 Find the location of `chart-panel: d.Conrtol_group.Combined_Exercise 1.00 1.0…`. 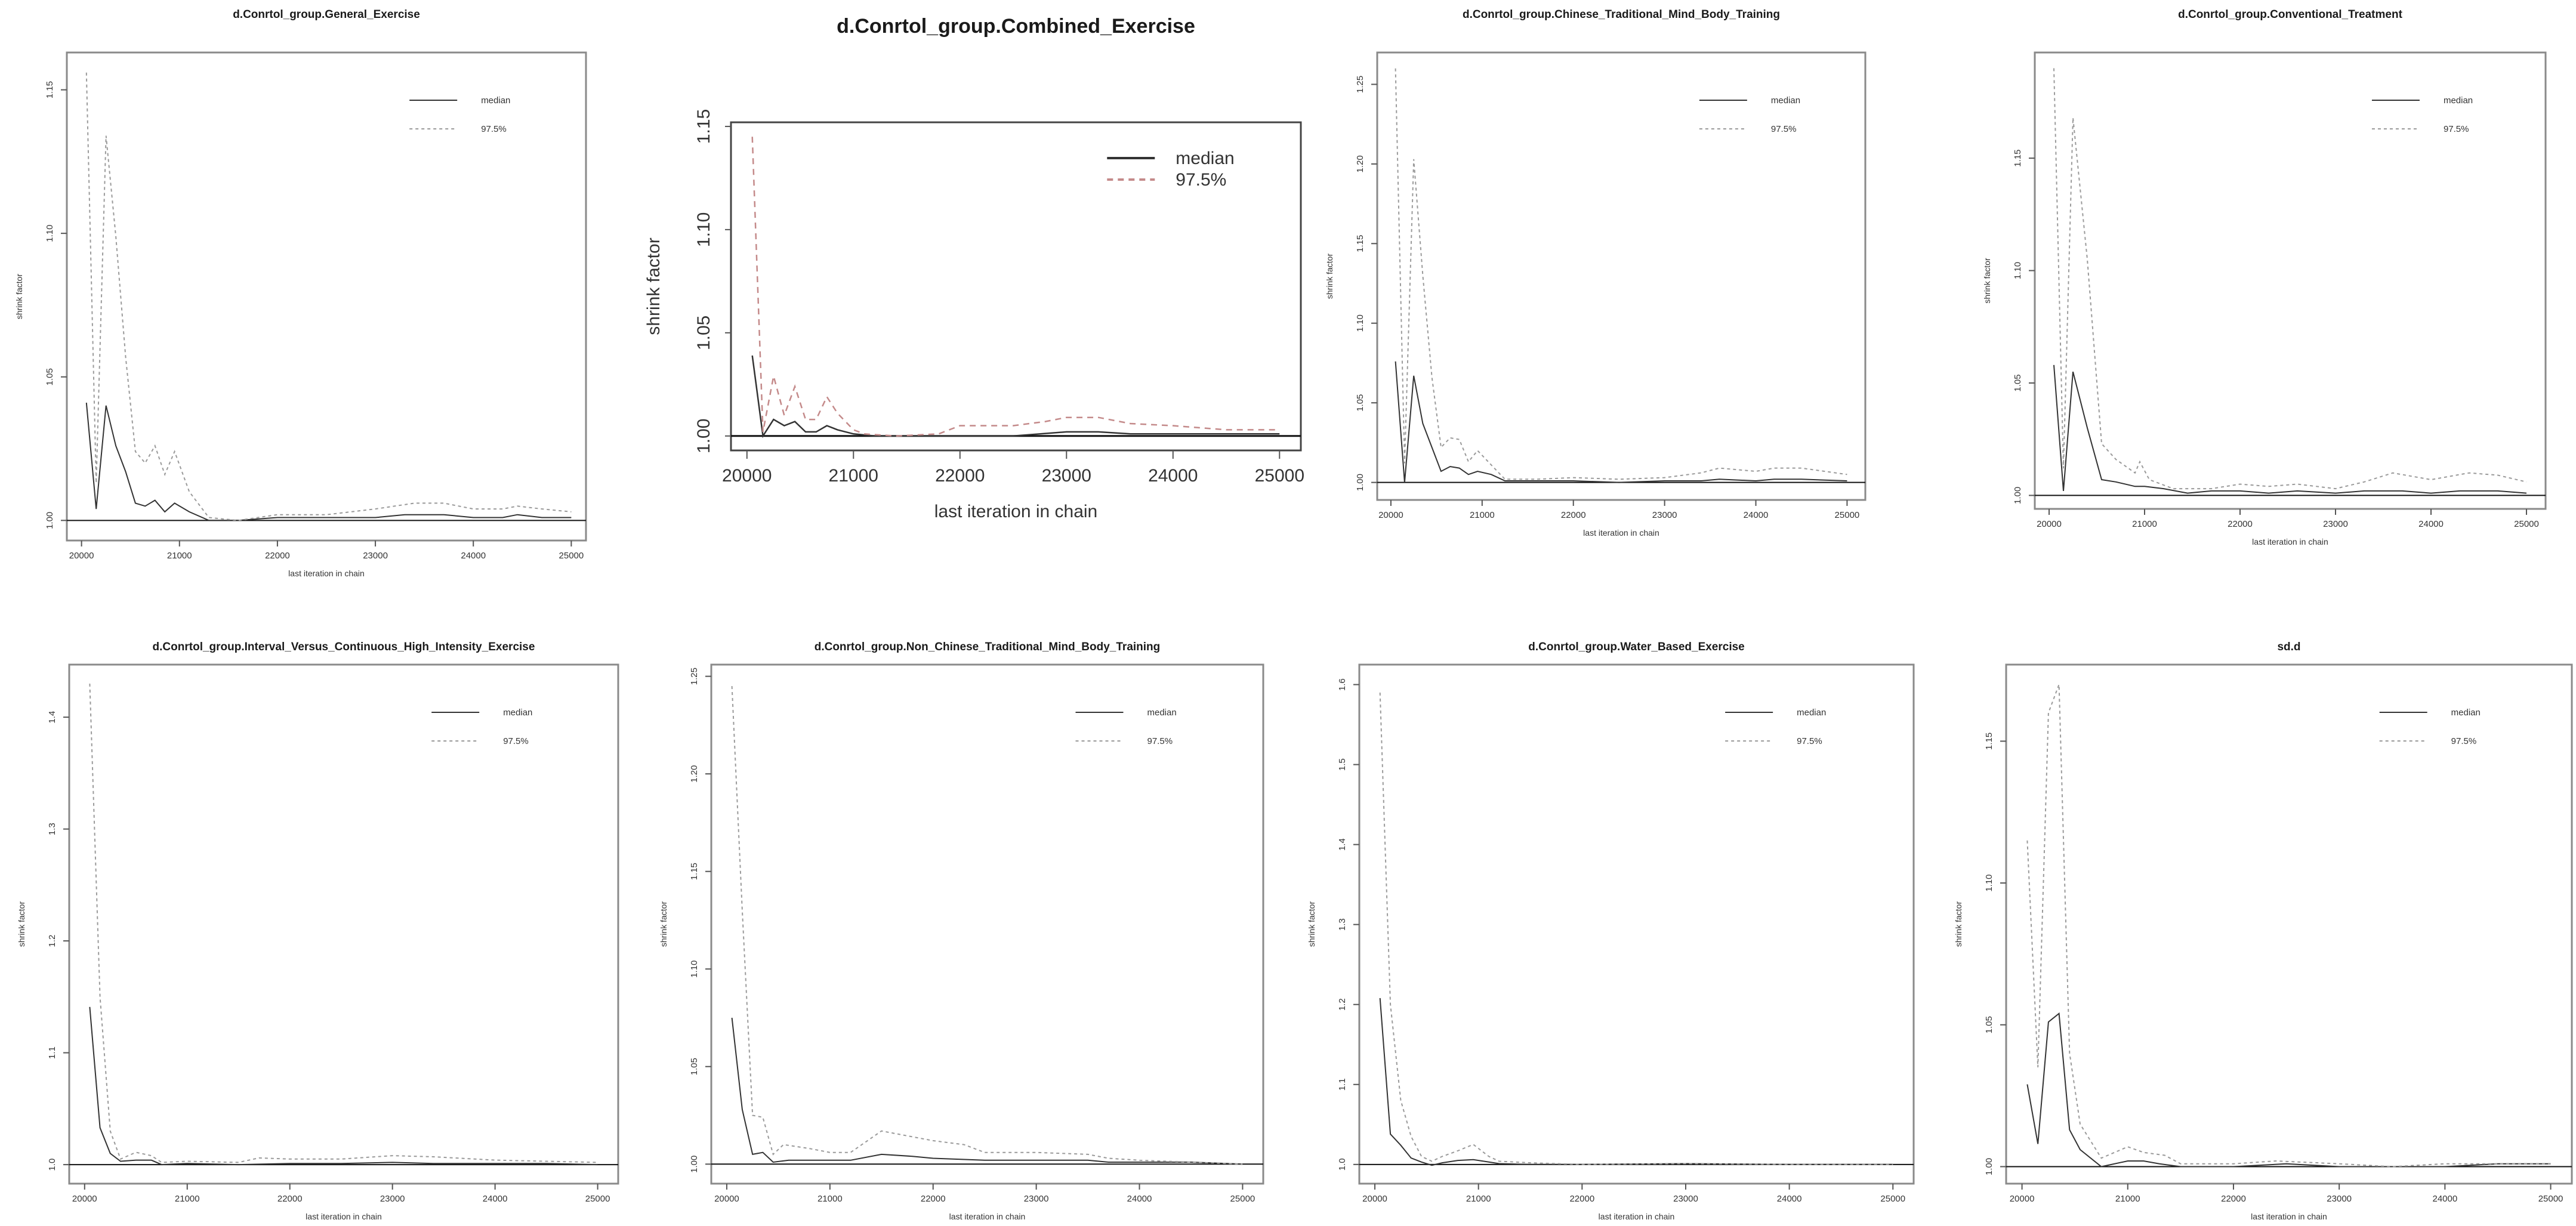

chart-panel: d.Conrtol_group.Combined_Exercise 1.00 1.0… is located at coordinates (967, 283).